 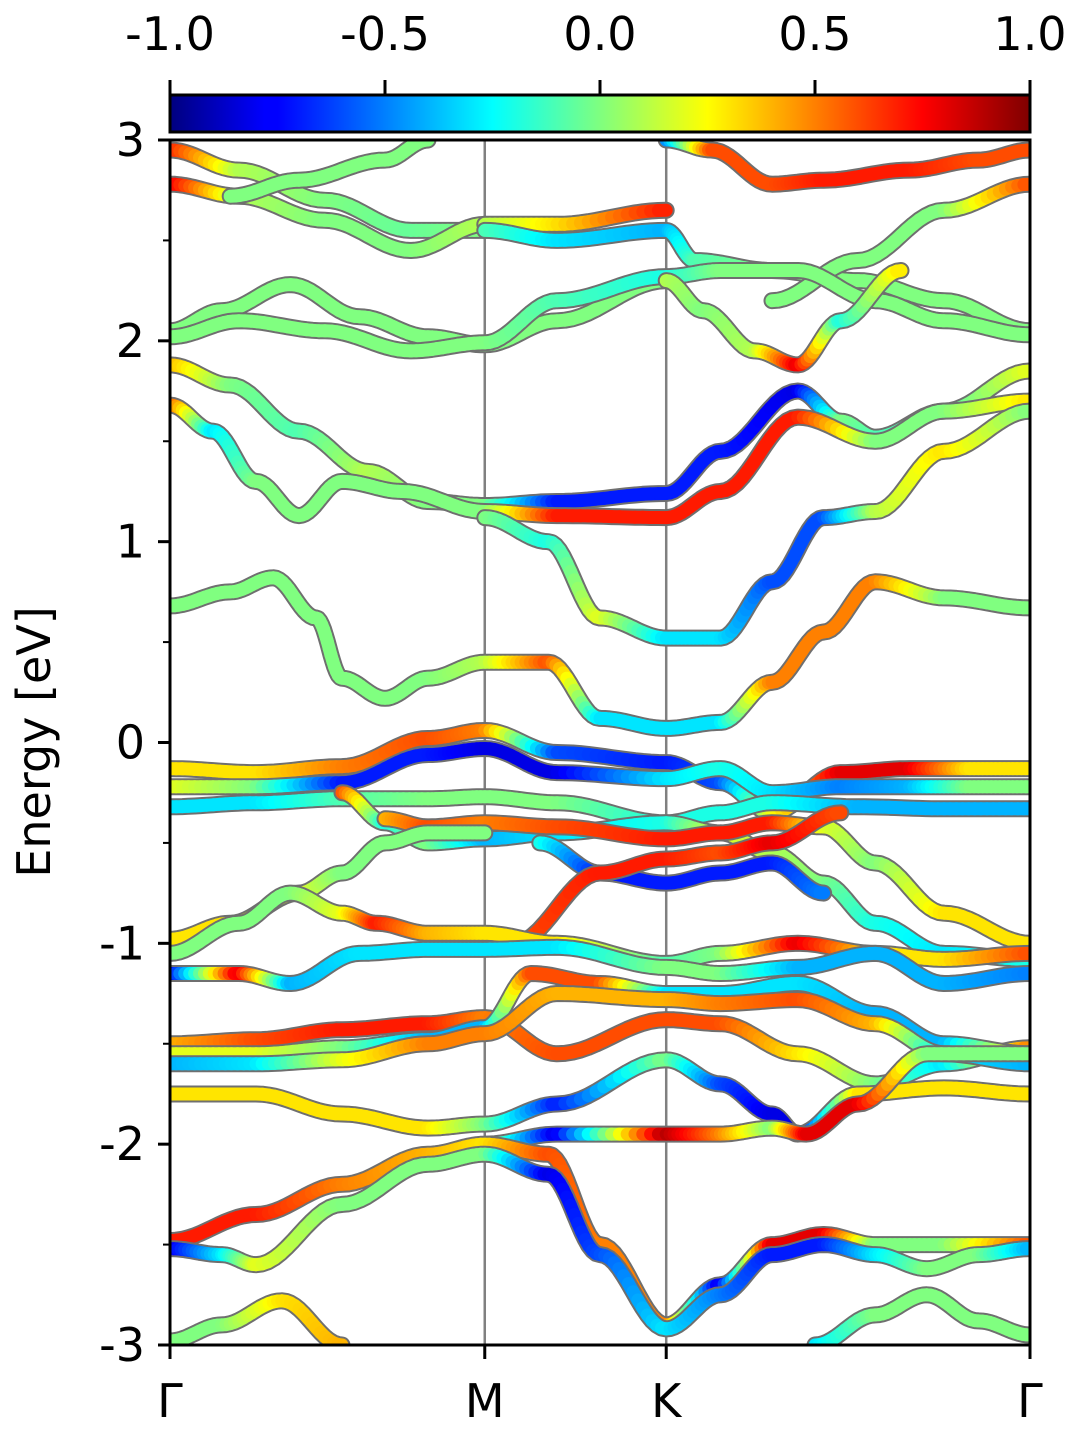 What do you see at coordinates (667, 1401) in the screenshot?
I see `x-tick-label: K` at bounding box center [667, 1401].